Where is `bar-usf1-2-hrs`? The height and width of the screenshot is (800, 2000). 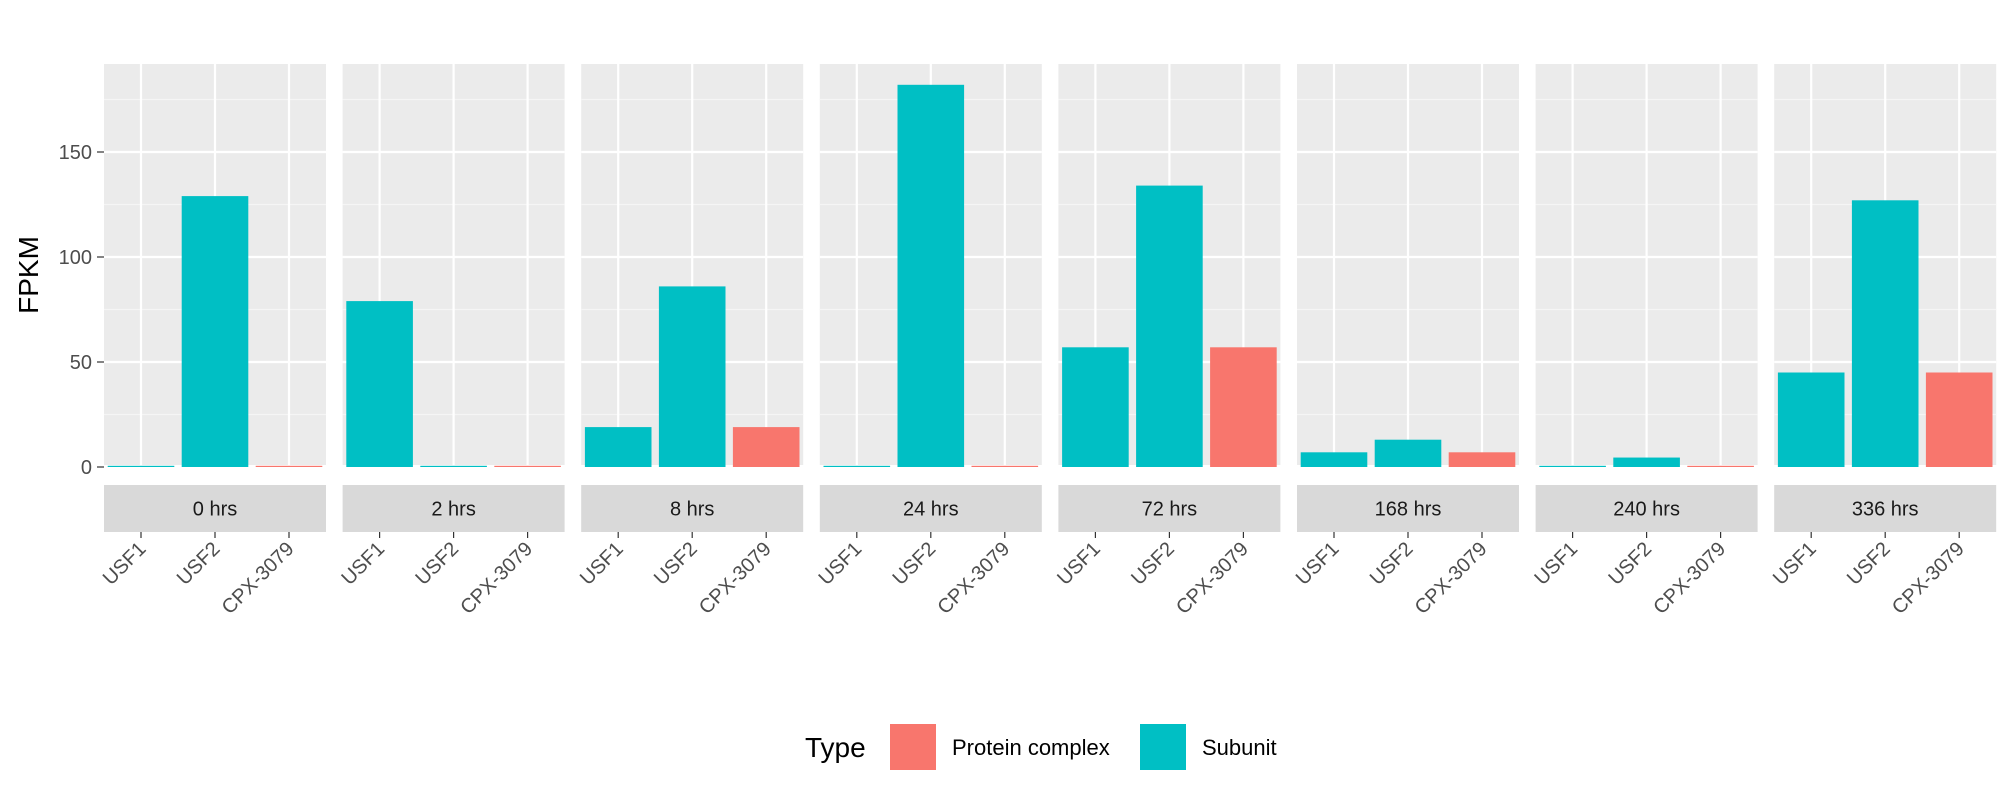
bar-usf1-2-hrs is located at coordinates (379, 384).